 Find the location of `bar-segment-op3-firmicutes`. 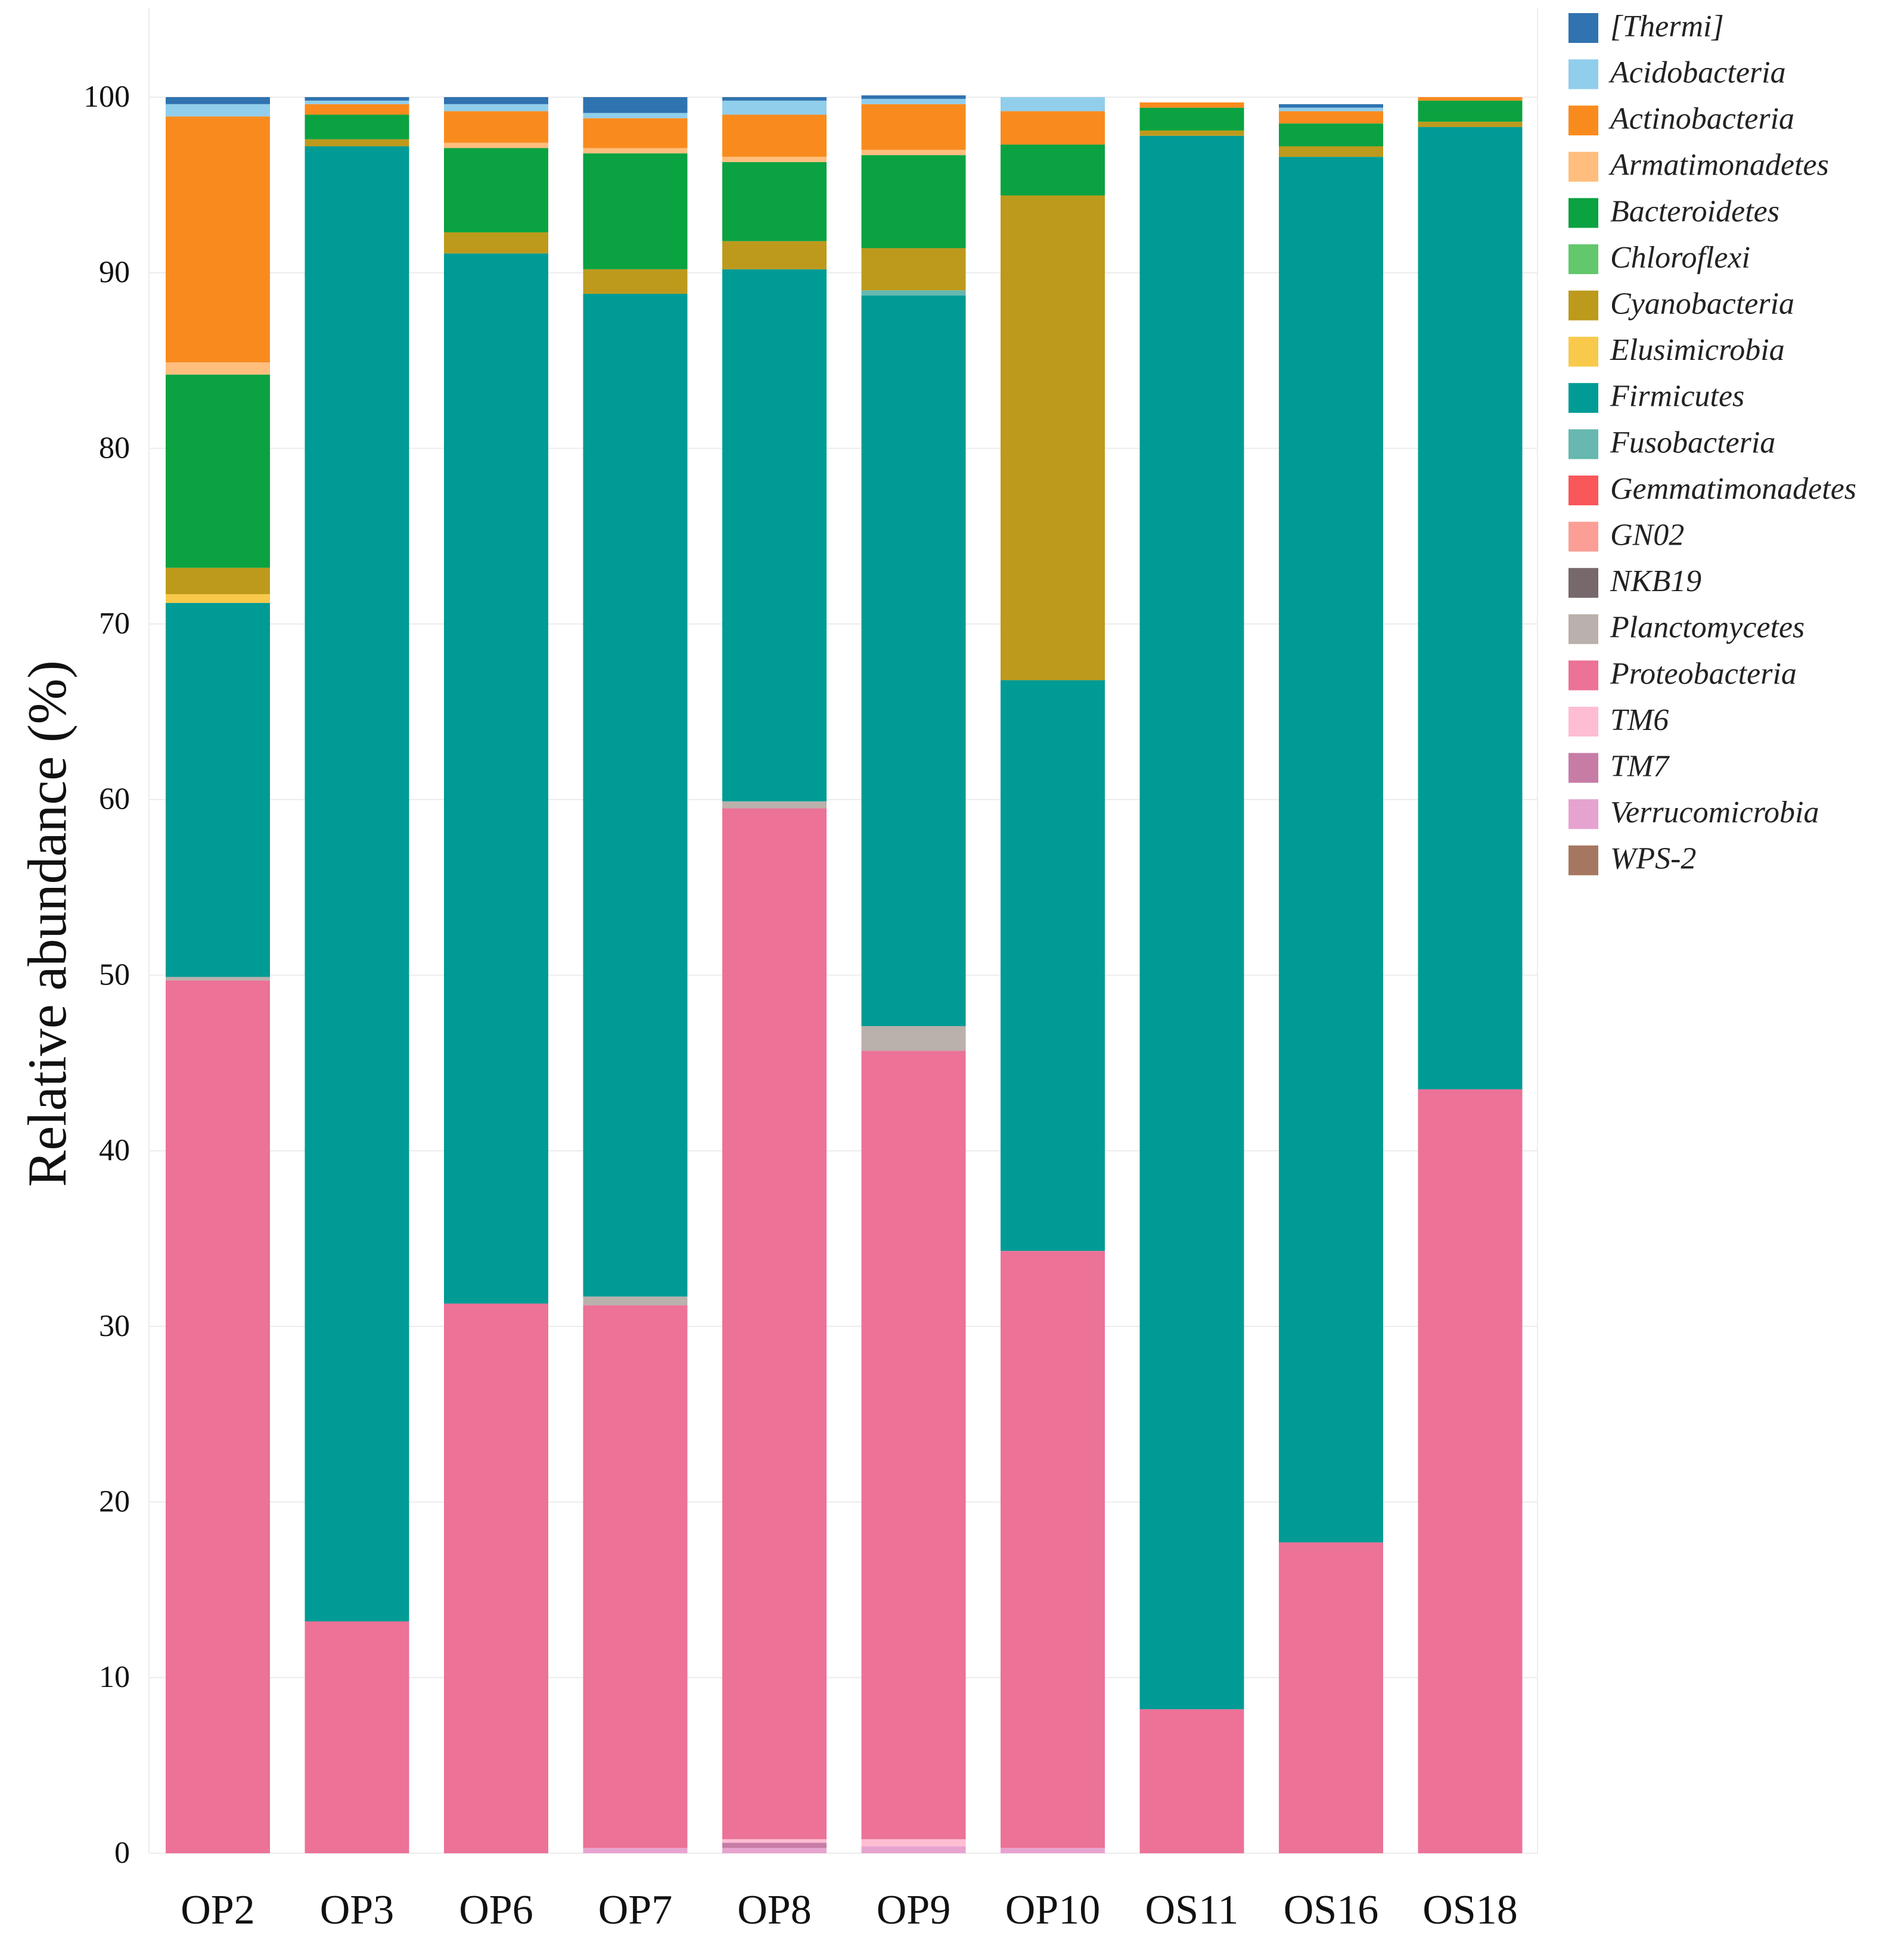

bar-segment-op3-firmicutes is located at coordinates (357, 884).